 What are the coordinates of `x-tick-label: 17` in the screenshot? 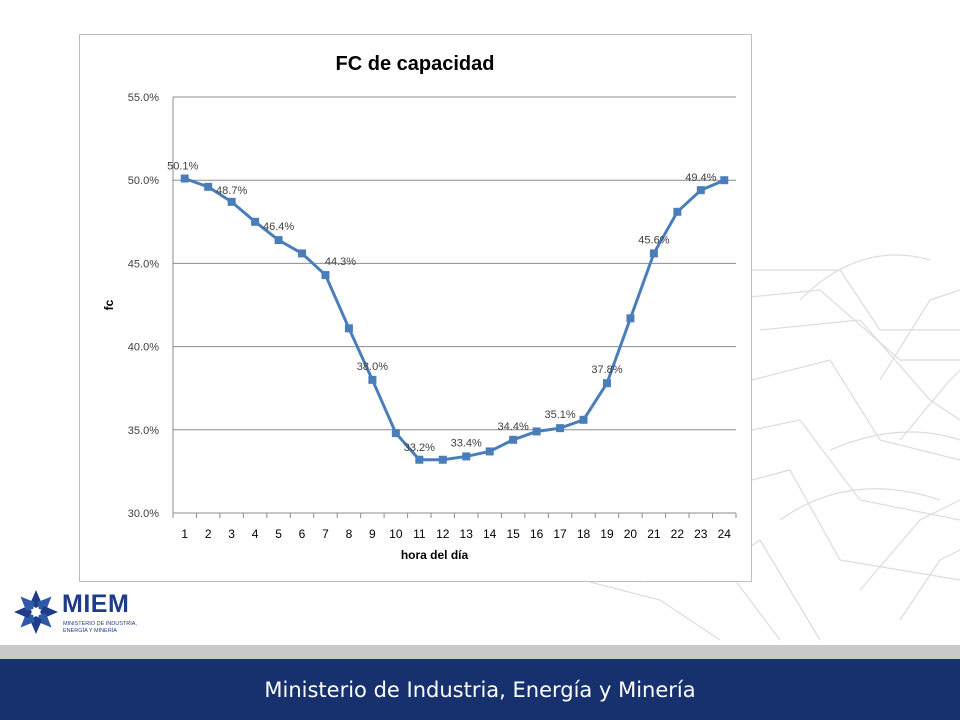 It's located at (560, 534).